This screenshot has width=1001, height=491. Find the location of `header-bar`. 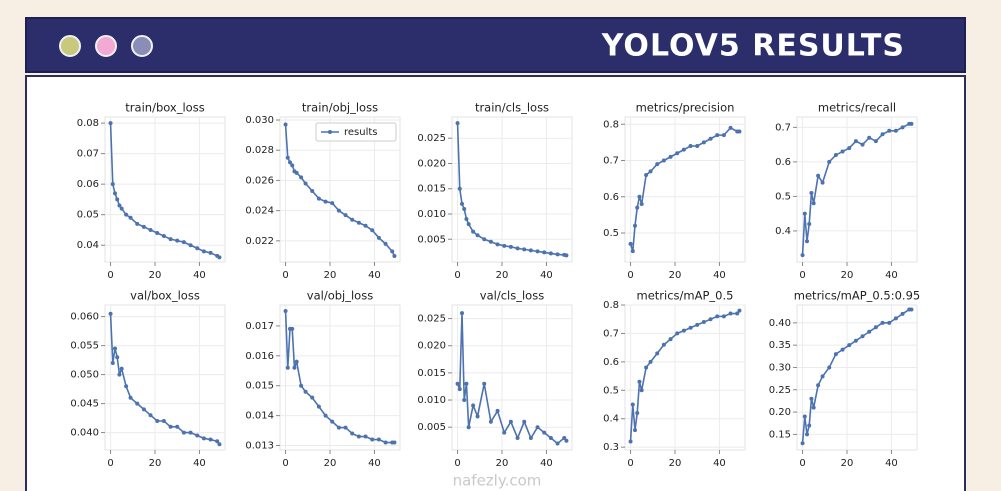

header-bar is located at coordinates (495, 45).